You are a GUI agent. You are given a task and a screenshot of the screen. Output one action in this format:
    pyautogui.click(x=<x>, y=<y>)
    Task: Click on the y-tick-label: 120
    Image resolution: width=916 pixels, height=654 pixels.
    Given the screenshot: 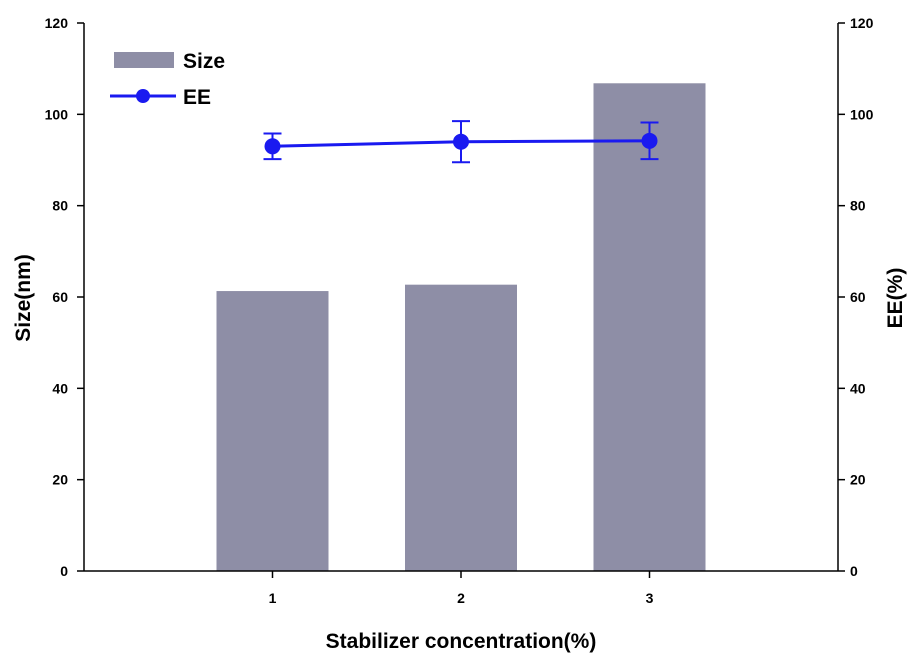 What is the action you would take?
    pyautogui.click(x=57, y=23)
    